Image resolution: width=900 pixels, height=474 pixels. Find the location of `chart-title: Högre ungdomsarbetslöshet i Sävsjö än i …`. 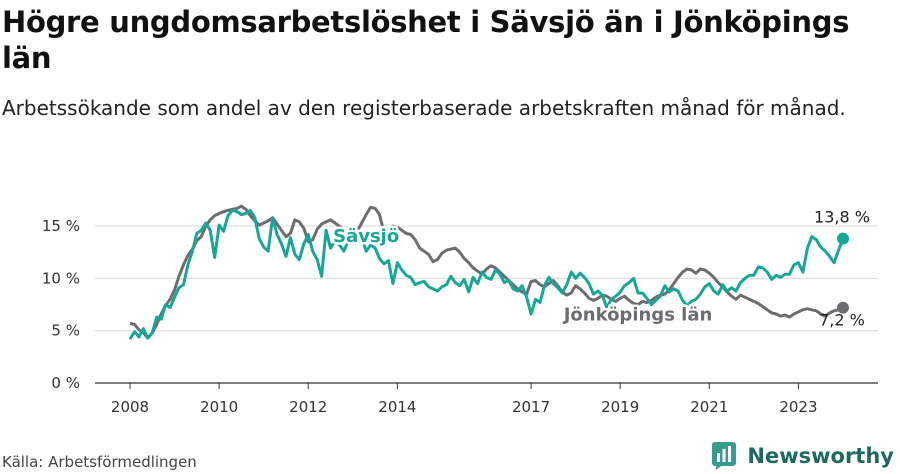

chart-title: Högre ungdomsarbetslöshet i Sävsjö än i … is located at coordinates (426, 40).